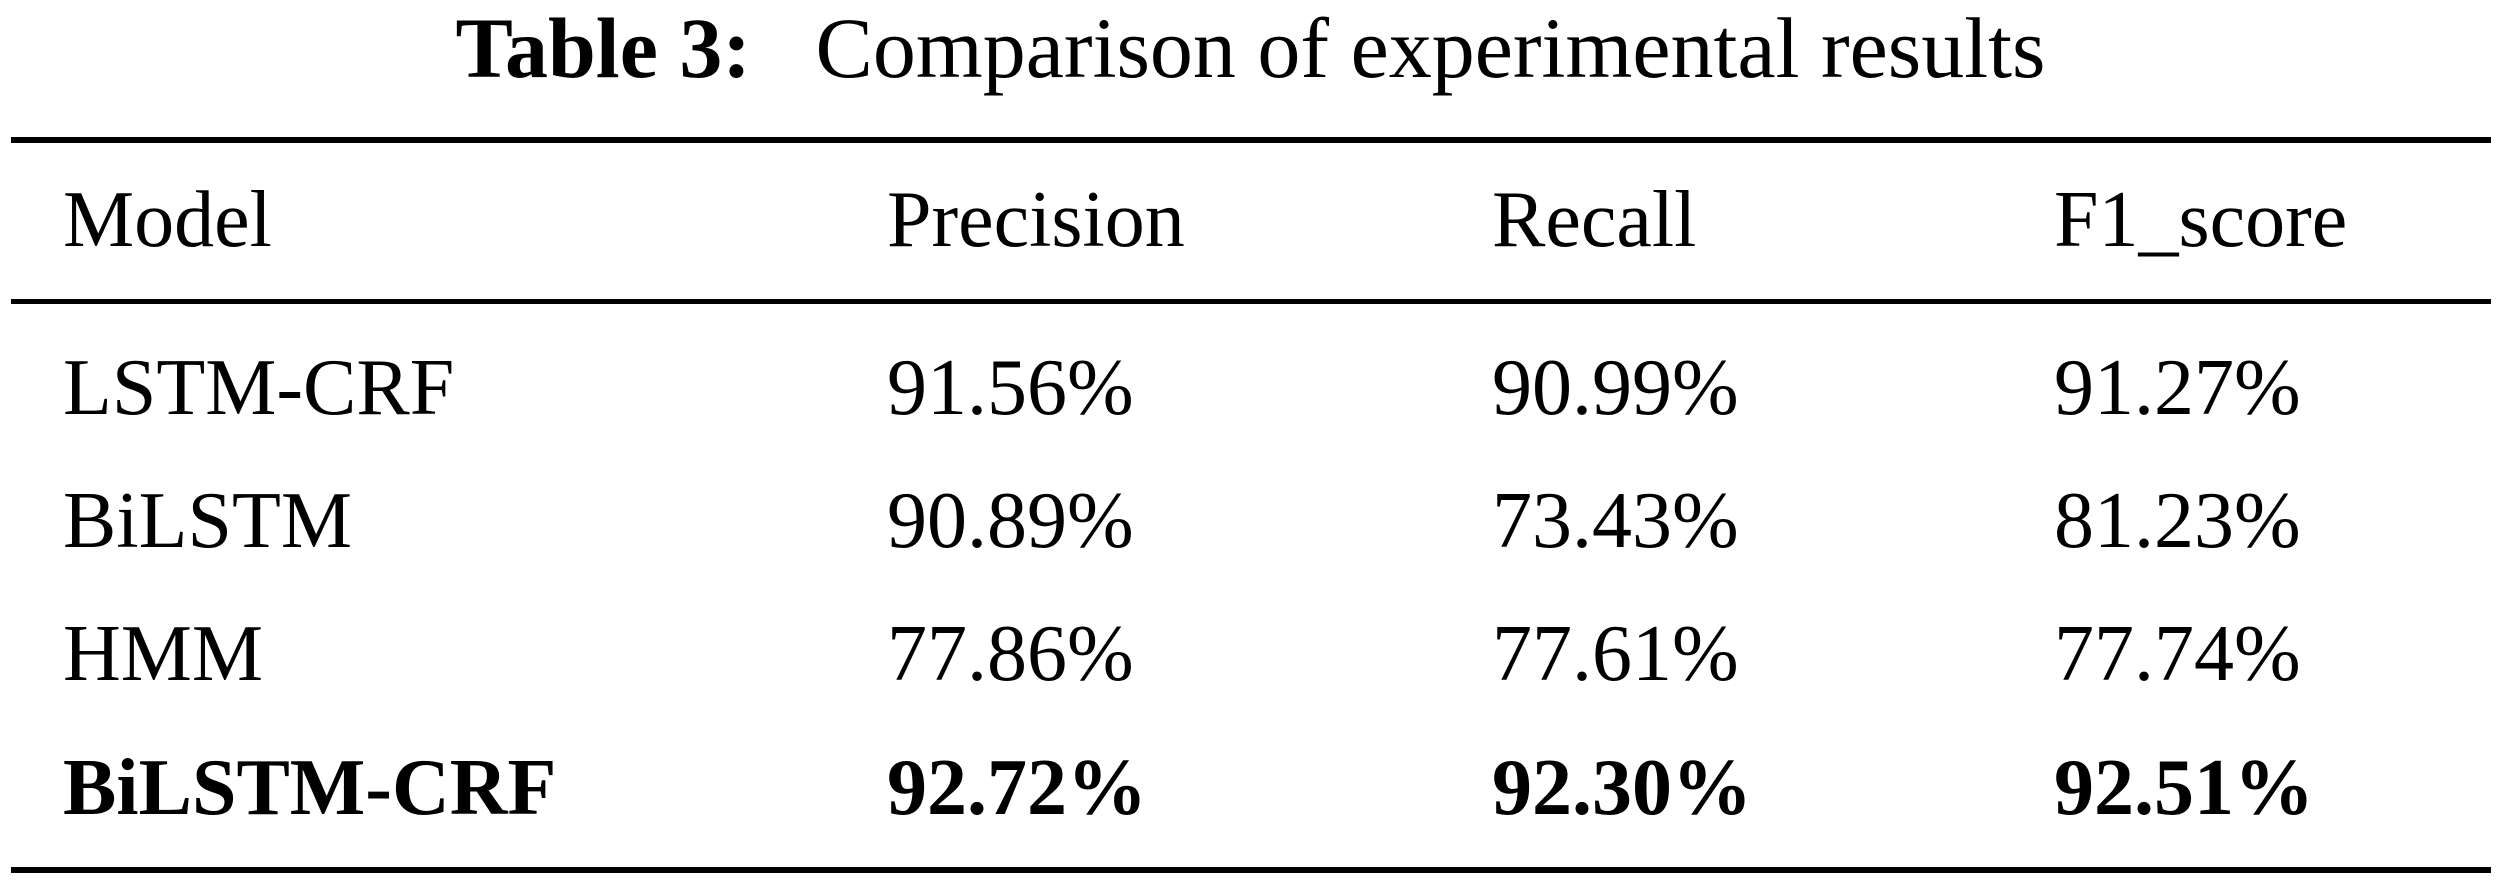 The width and height of the screenshot is (2501, 881). Describe the element at coordinates (1615, 521) in the screenshot. I see `cell-recall: 73.43%` at that location.